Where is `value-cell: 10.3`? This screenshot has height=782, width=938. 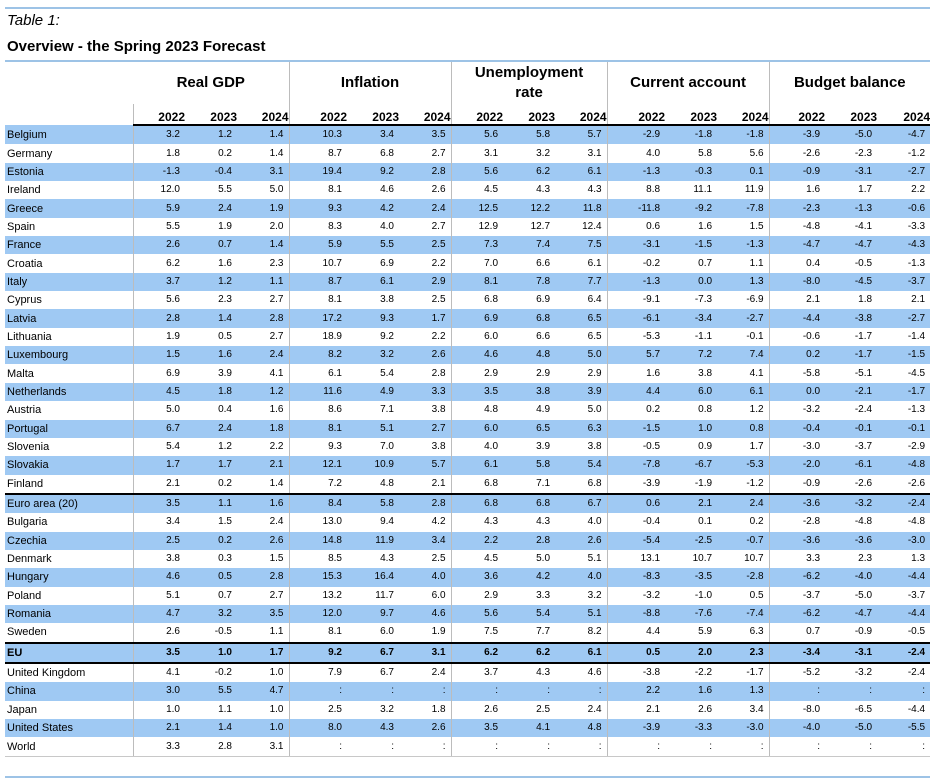
value-cell: 10.3 is located at coordinates (317, 135).